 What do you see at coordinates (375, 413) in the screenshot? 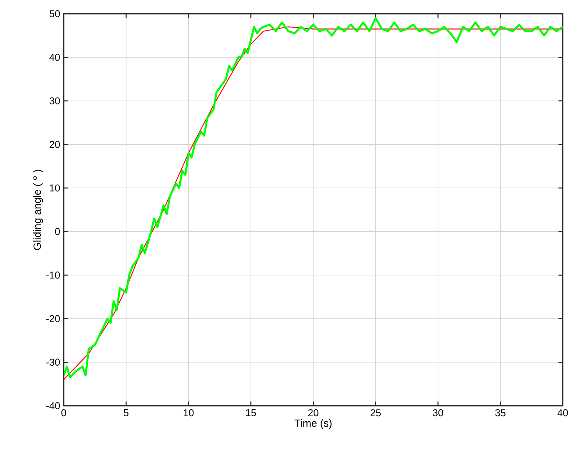
I see `x-tick-label: 25` at bounding box center [375, 413].